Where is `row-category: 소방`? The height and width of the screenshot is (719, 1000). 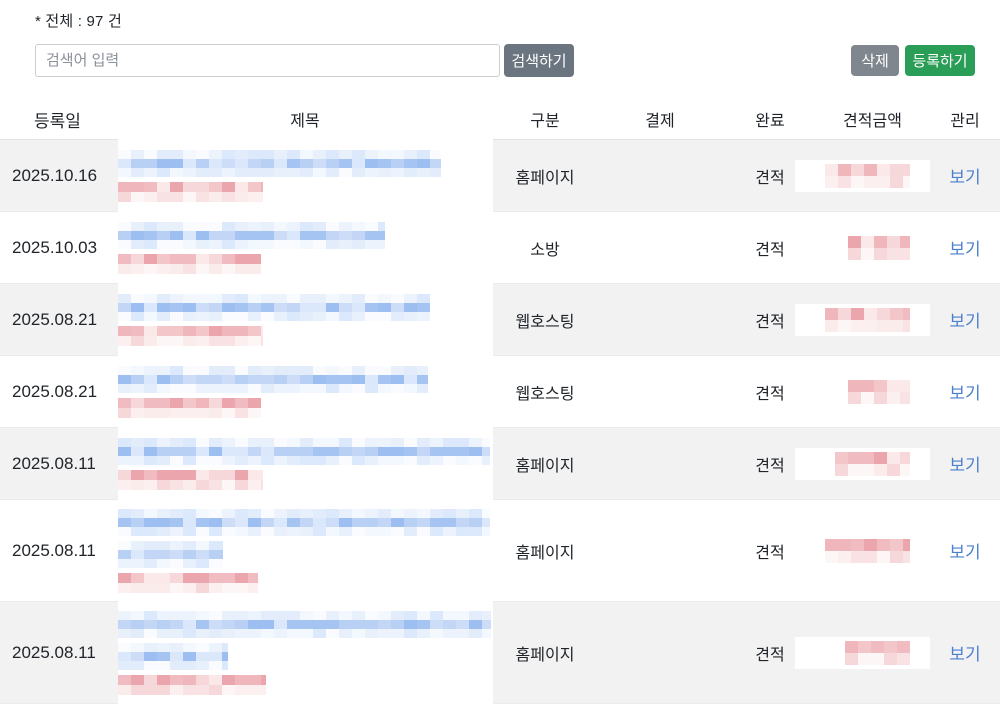
row-category: 소방 is located at coordinates (545, 250).